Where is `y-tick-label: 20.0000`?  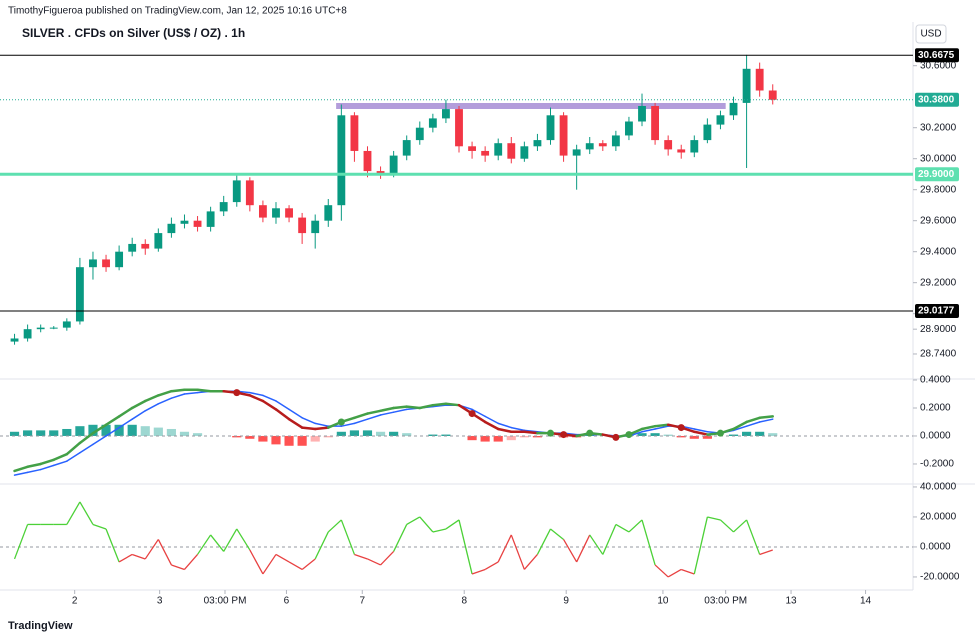
y-tick-label: 20.0000 is located at coordinates (938, 517).